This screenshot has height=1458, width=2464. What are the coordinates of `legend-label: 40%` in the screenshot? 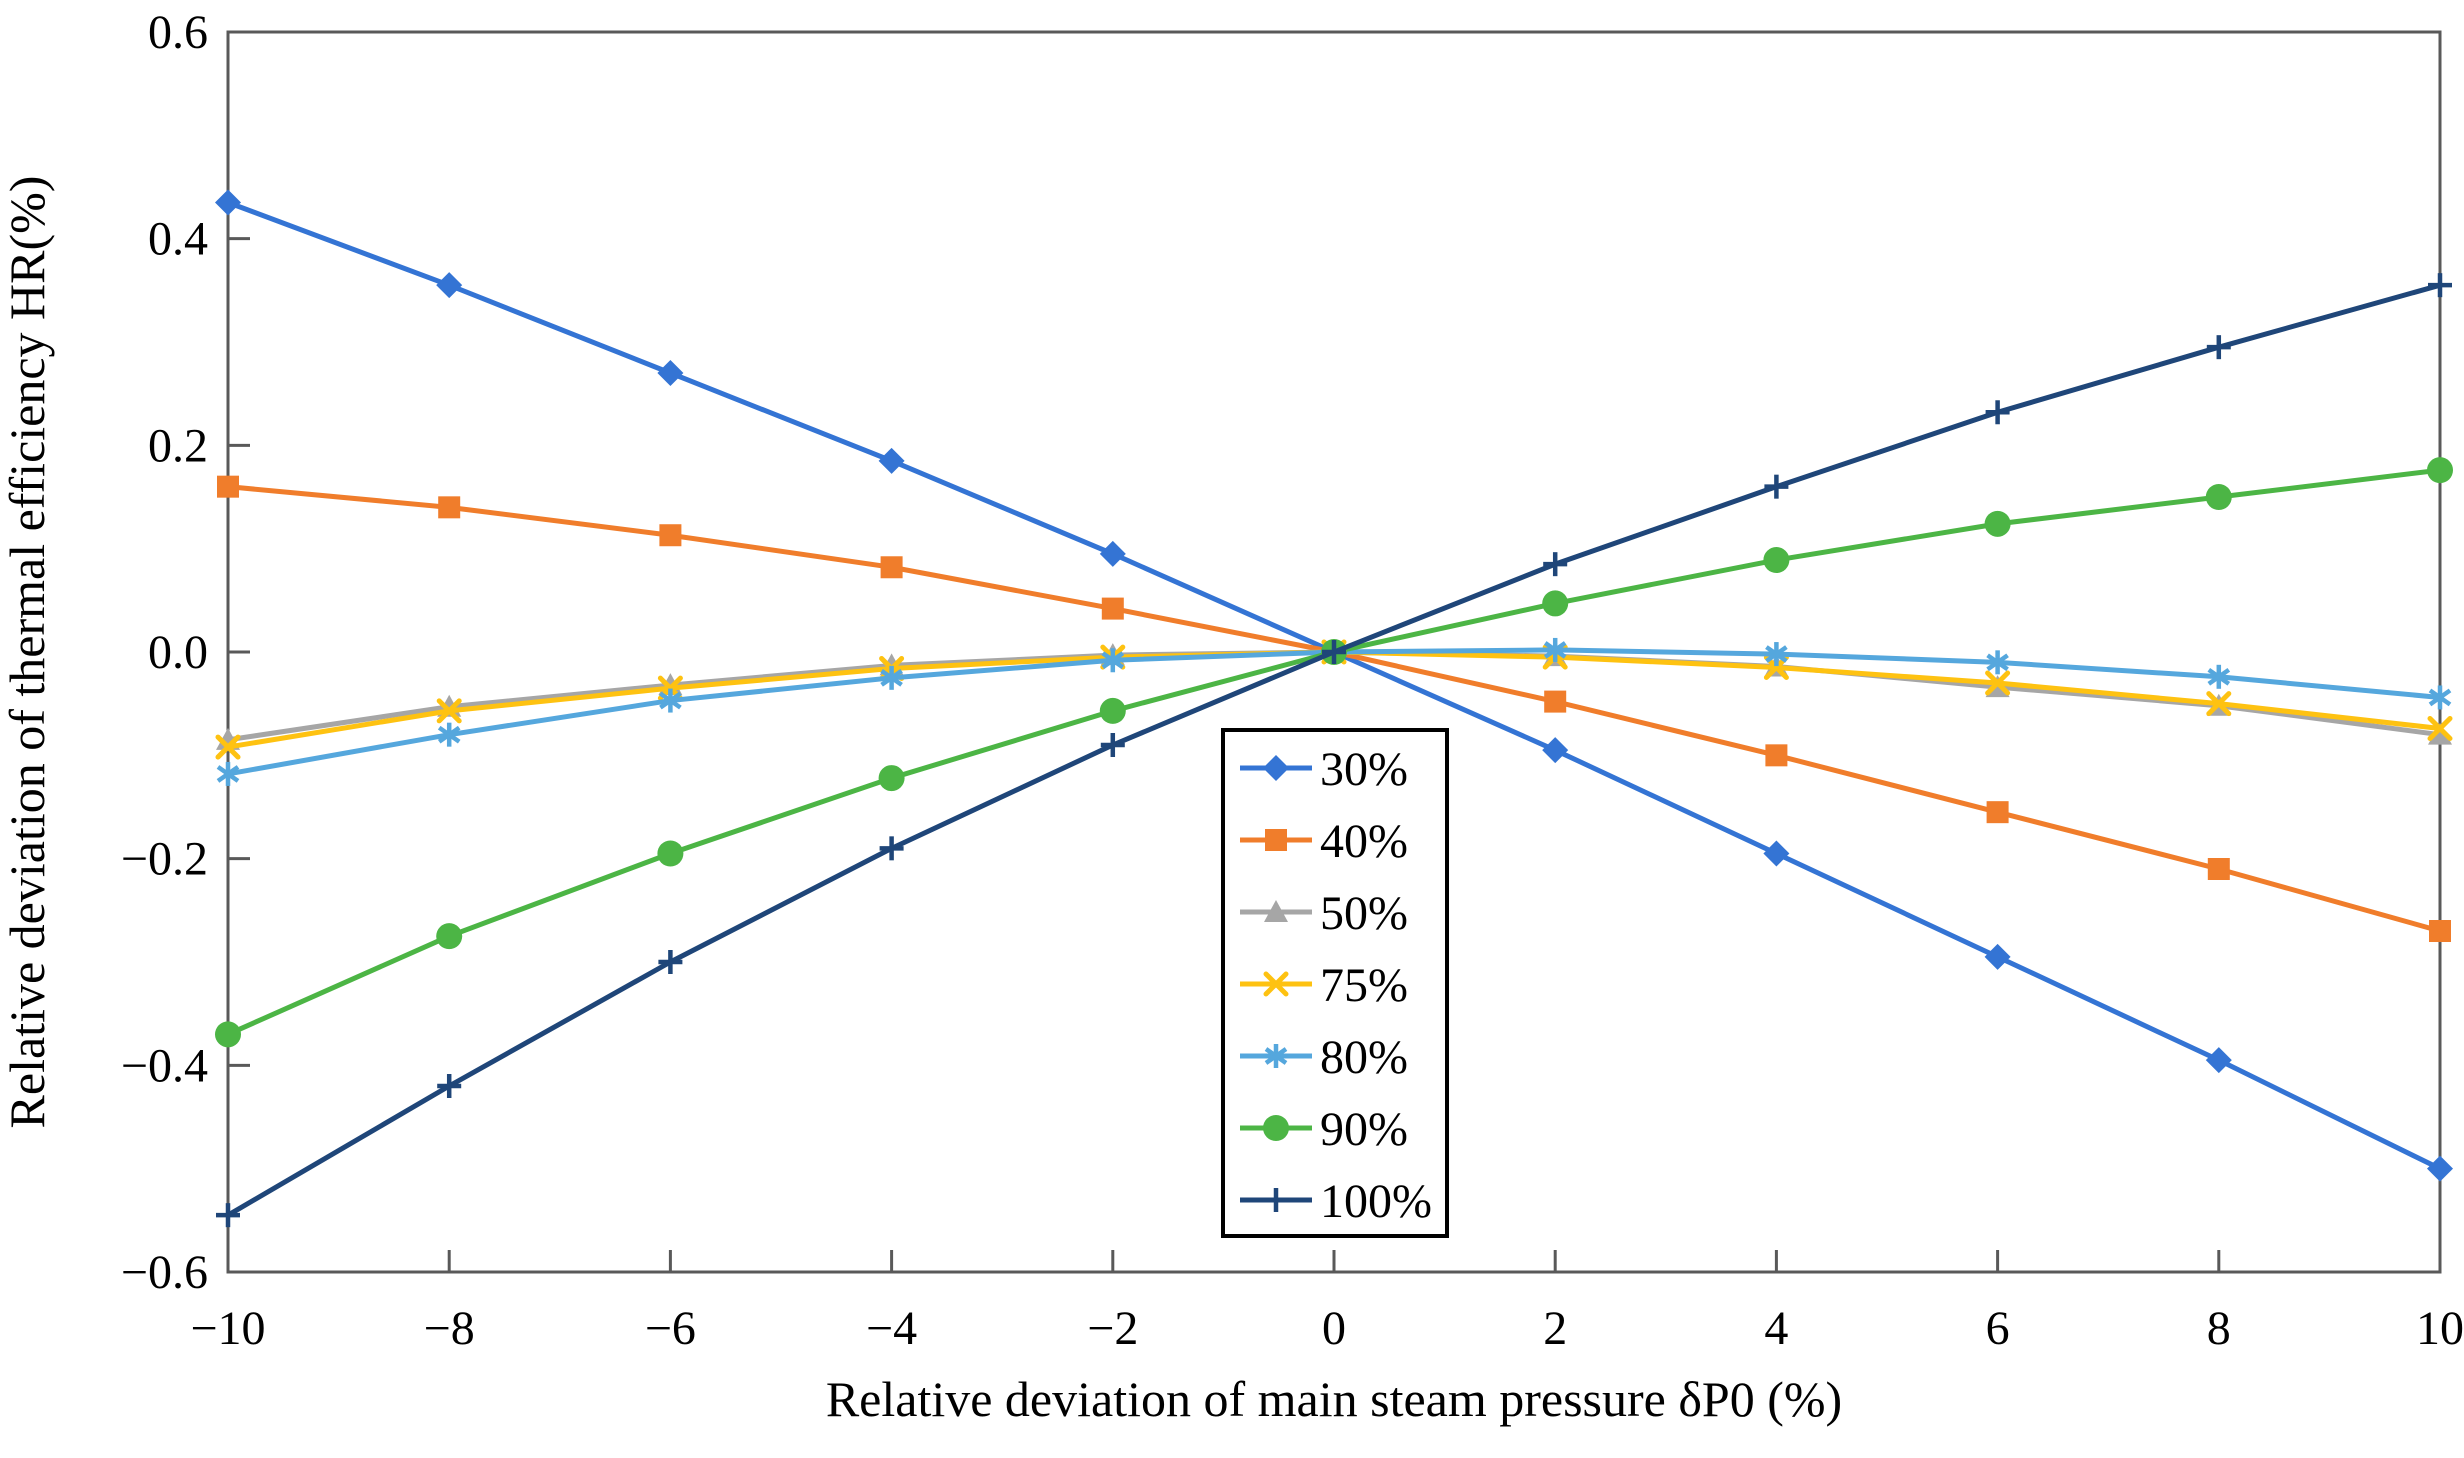 It's located at (1364, 841).